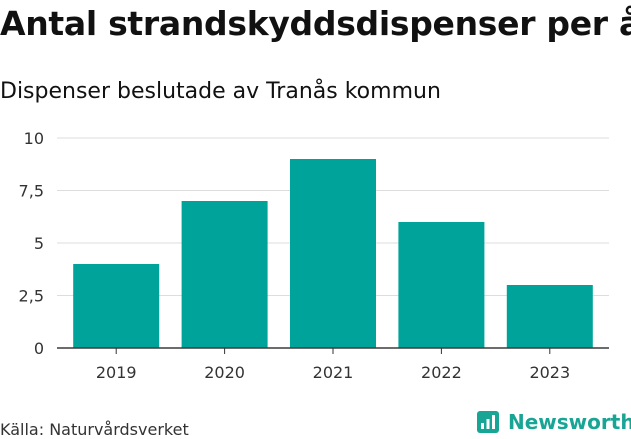 This screenshot has height=439, width=631. What do you see at coordinates (488, 422) in the screenshot?
I see `newsworthy-logo-icon` at bounding box center [488, 422].